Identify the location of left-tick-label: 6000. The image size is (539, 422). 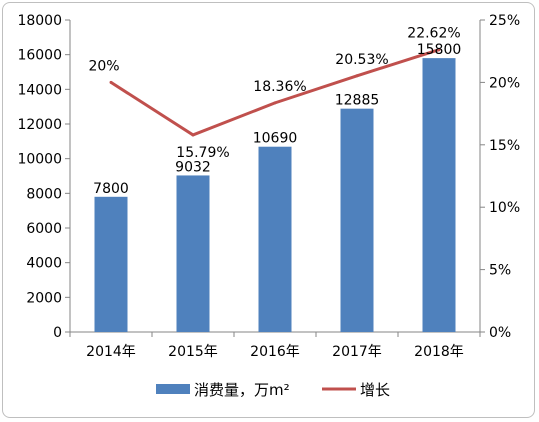
(44, 229).